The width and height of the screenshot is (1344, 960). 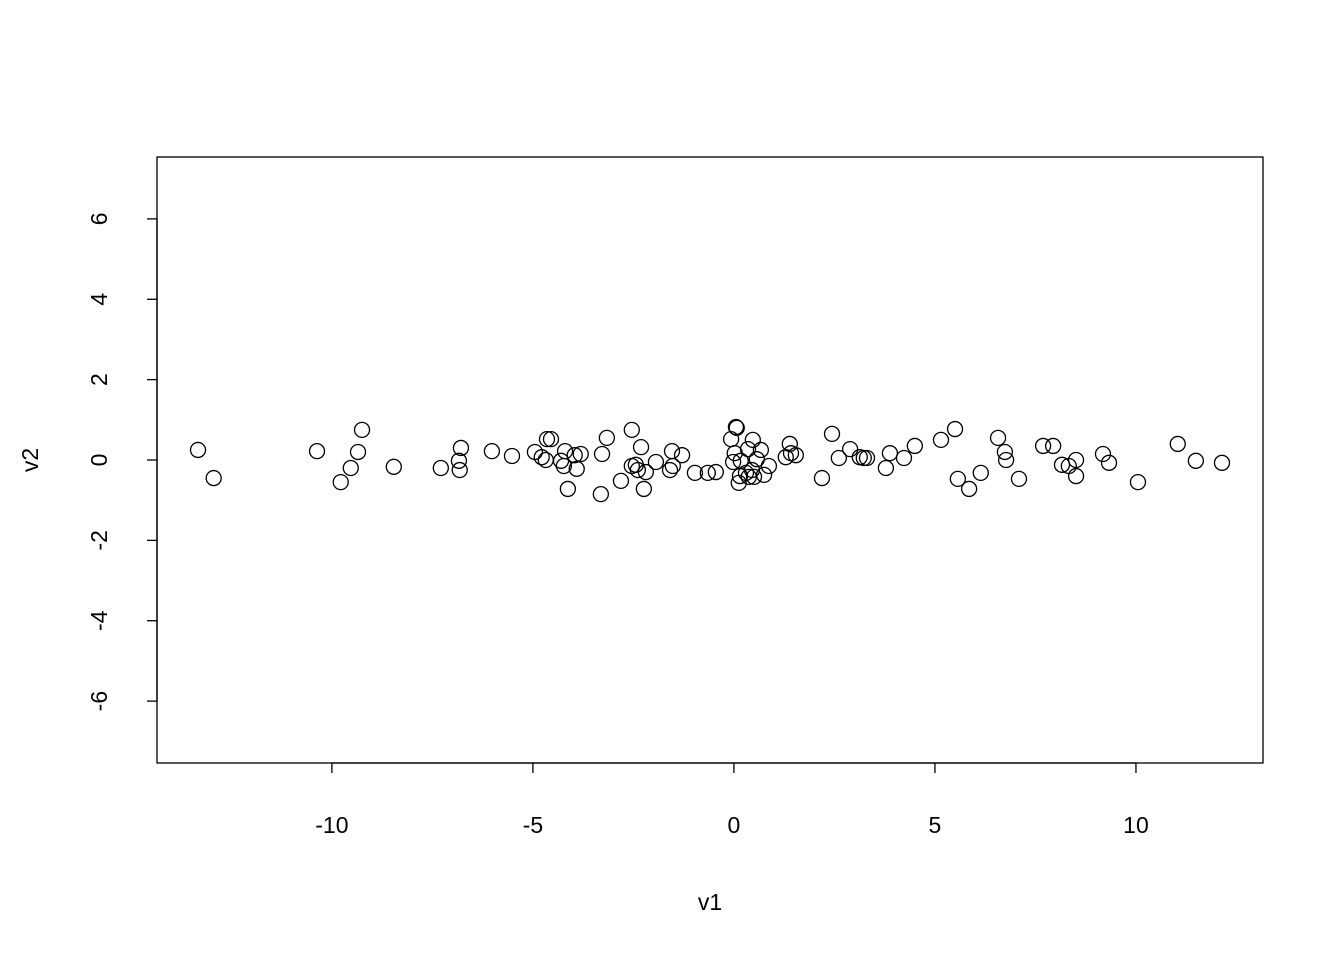 What do you see at coordinates (99, 379) in the screenshot?
I see `y-tick-label: 2` at bounding box center [99, 379].